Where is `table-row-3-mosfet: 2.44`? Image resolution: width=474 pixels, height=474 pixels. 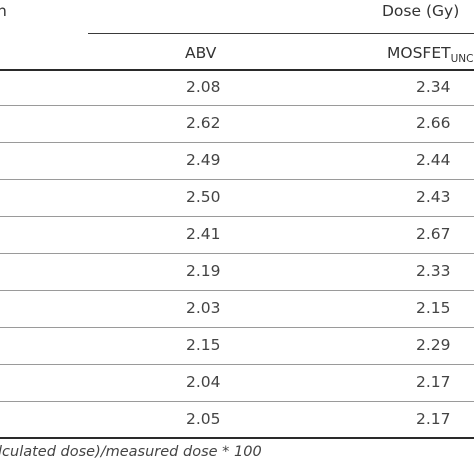
table-row-3-mosfet: 2.44 is located at coordinates (433, 160).